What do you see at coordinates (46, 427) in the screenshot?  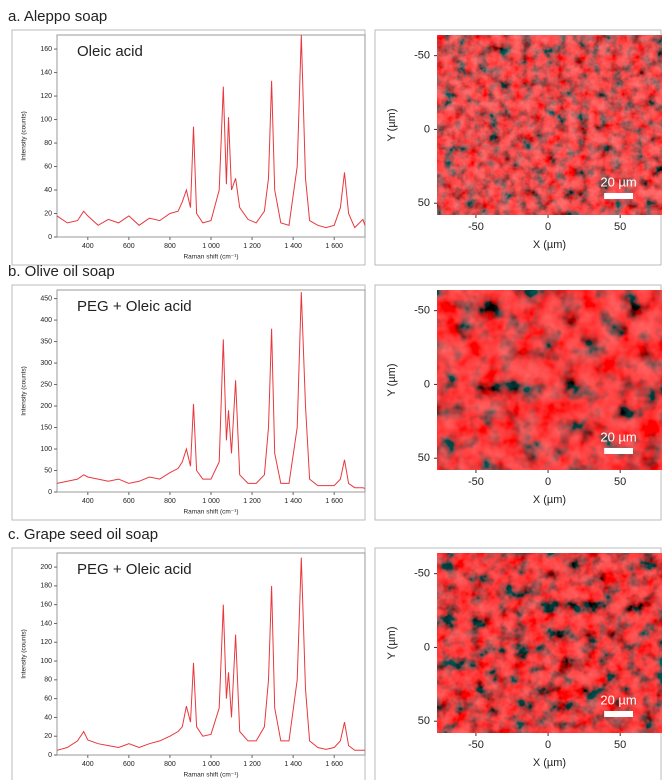 I see `y-tick-label: 150` at bounding box center [46, 427].